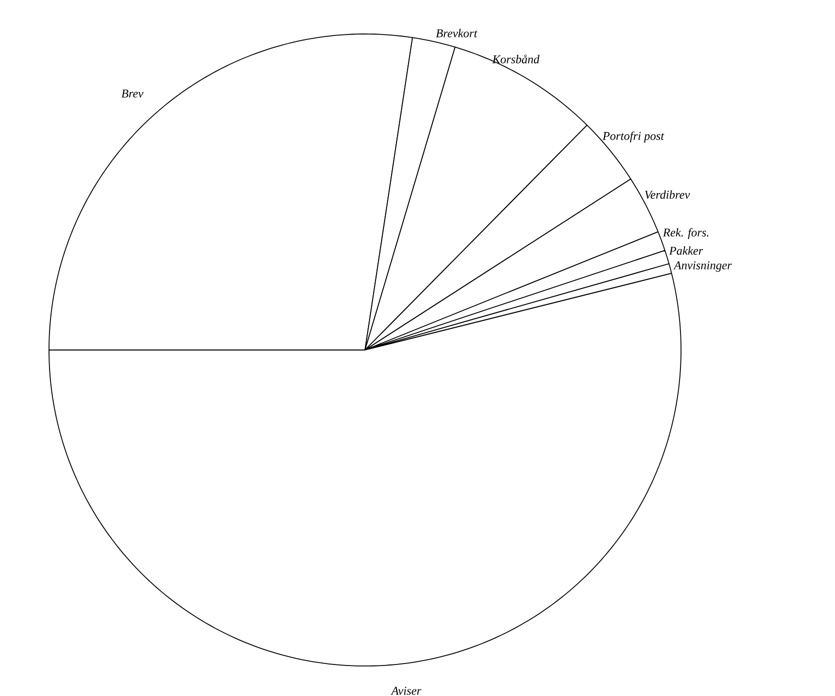 Image resolution: width=835 pixels, height=696 pixels. What do you see at coordinates (702, 266) in the screenshot?
I see `slice-label: Anvisninger` at bounding box center [702, 266].